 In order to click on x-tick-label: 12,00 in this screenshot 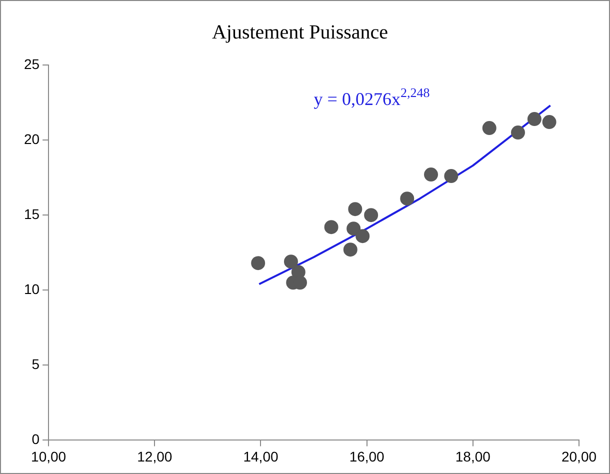, I will do `click(154, 456)`.